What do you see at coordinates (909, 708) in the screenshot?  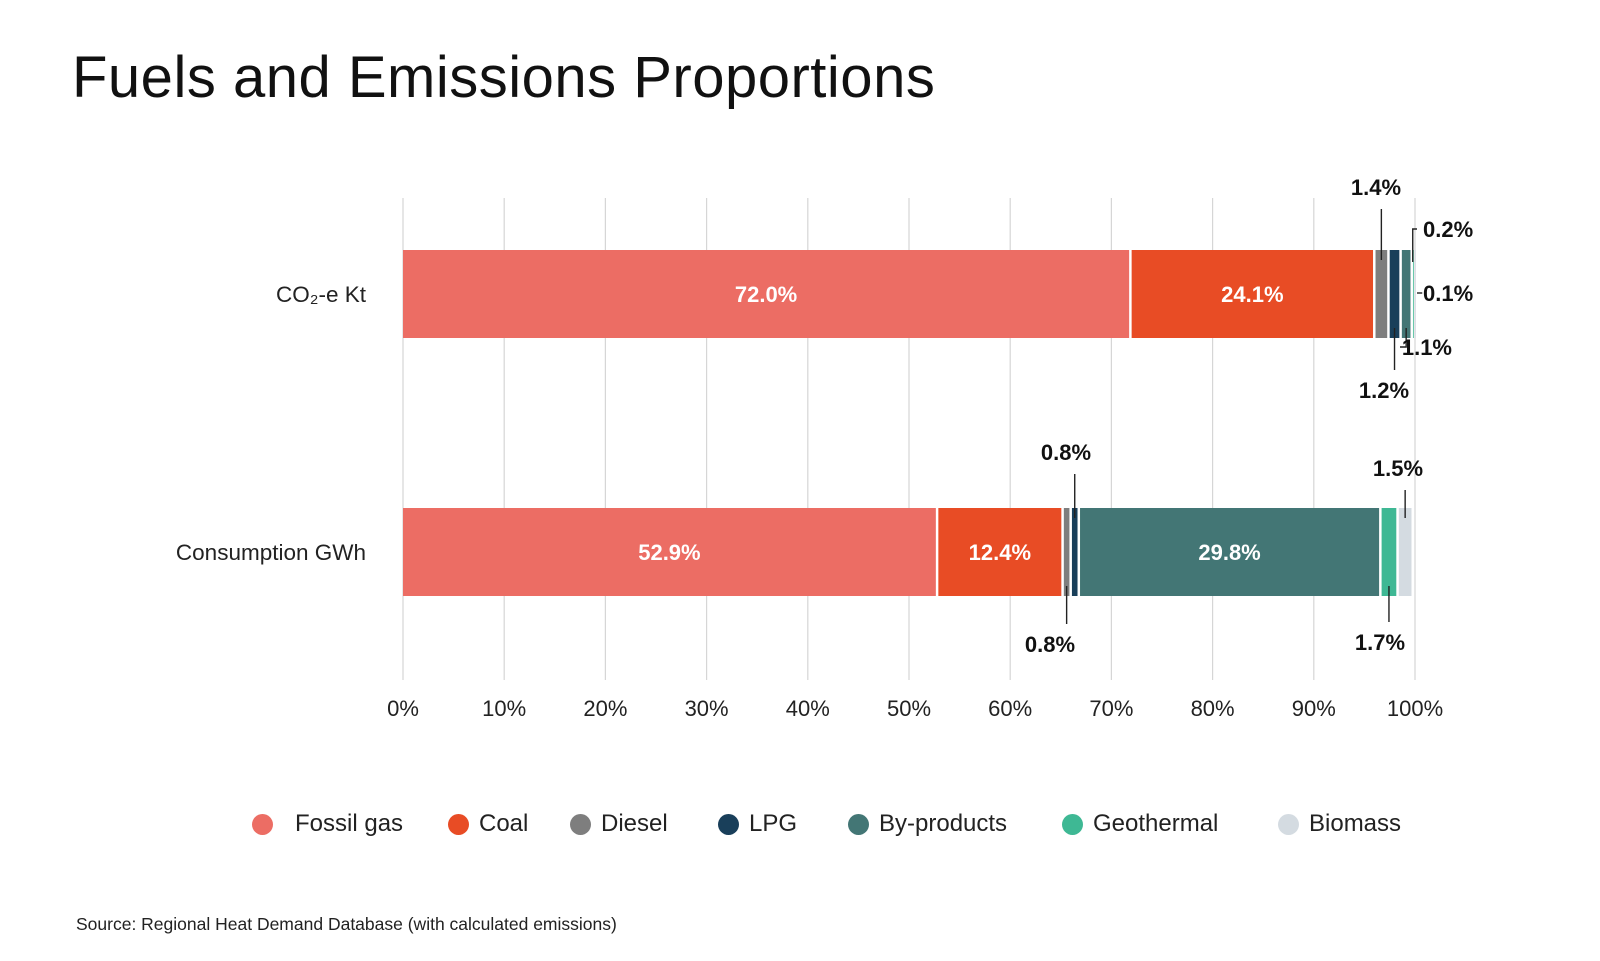 I see `x-tick-label: 50%` at bounding box center [909, 708].